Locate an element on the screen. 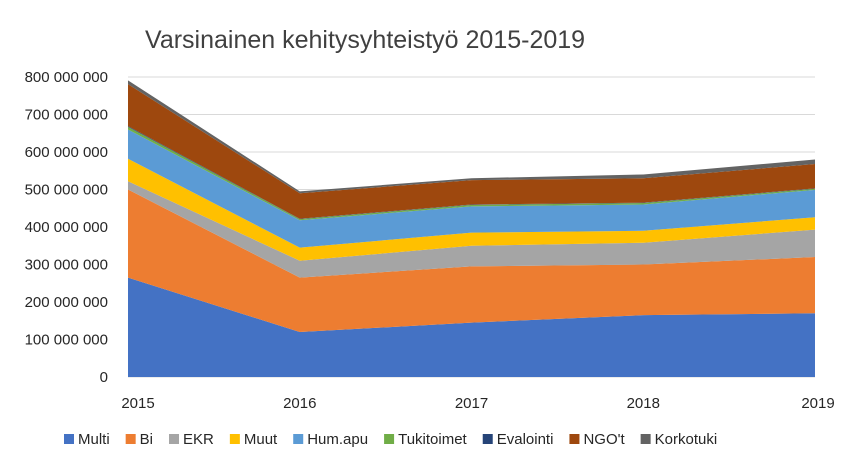 This screenshot has width=858, height=472. legend-label: Korkotuki is located at coordinates (686, 439).